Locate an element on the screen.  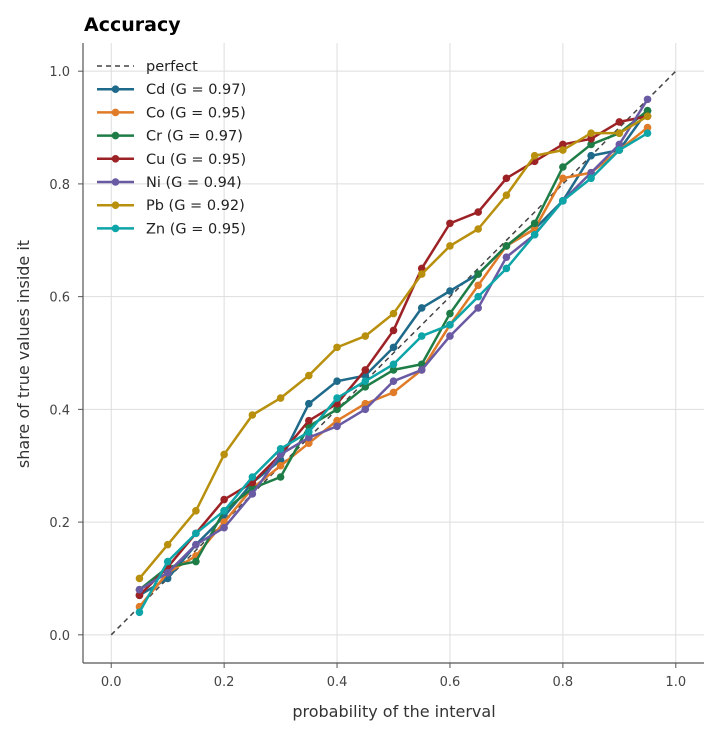
y-axis-label: share of true values inside it is located at coordinates (23, 354).